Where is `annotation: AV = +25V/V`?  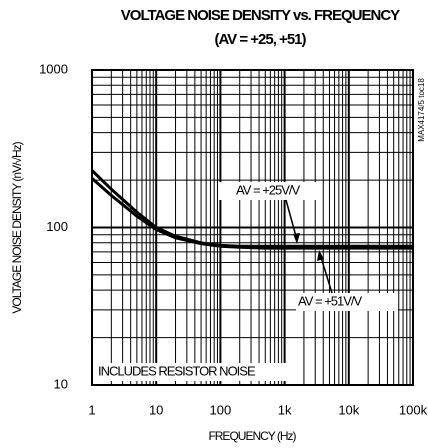
annotation: AV = +25V/V is located at coordinates (268, 189).